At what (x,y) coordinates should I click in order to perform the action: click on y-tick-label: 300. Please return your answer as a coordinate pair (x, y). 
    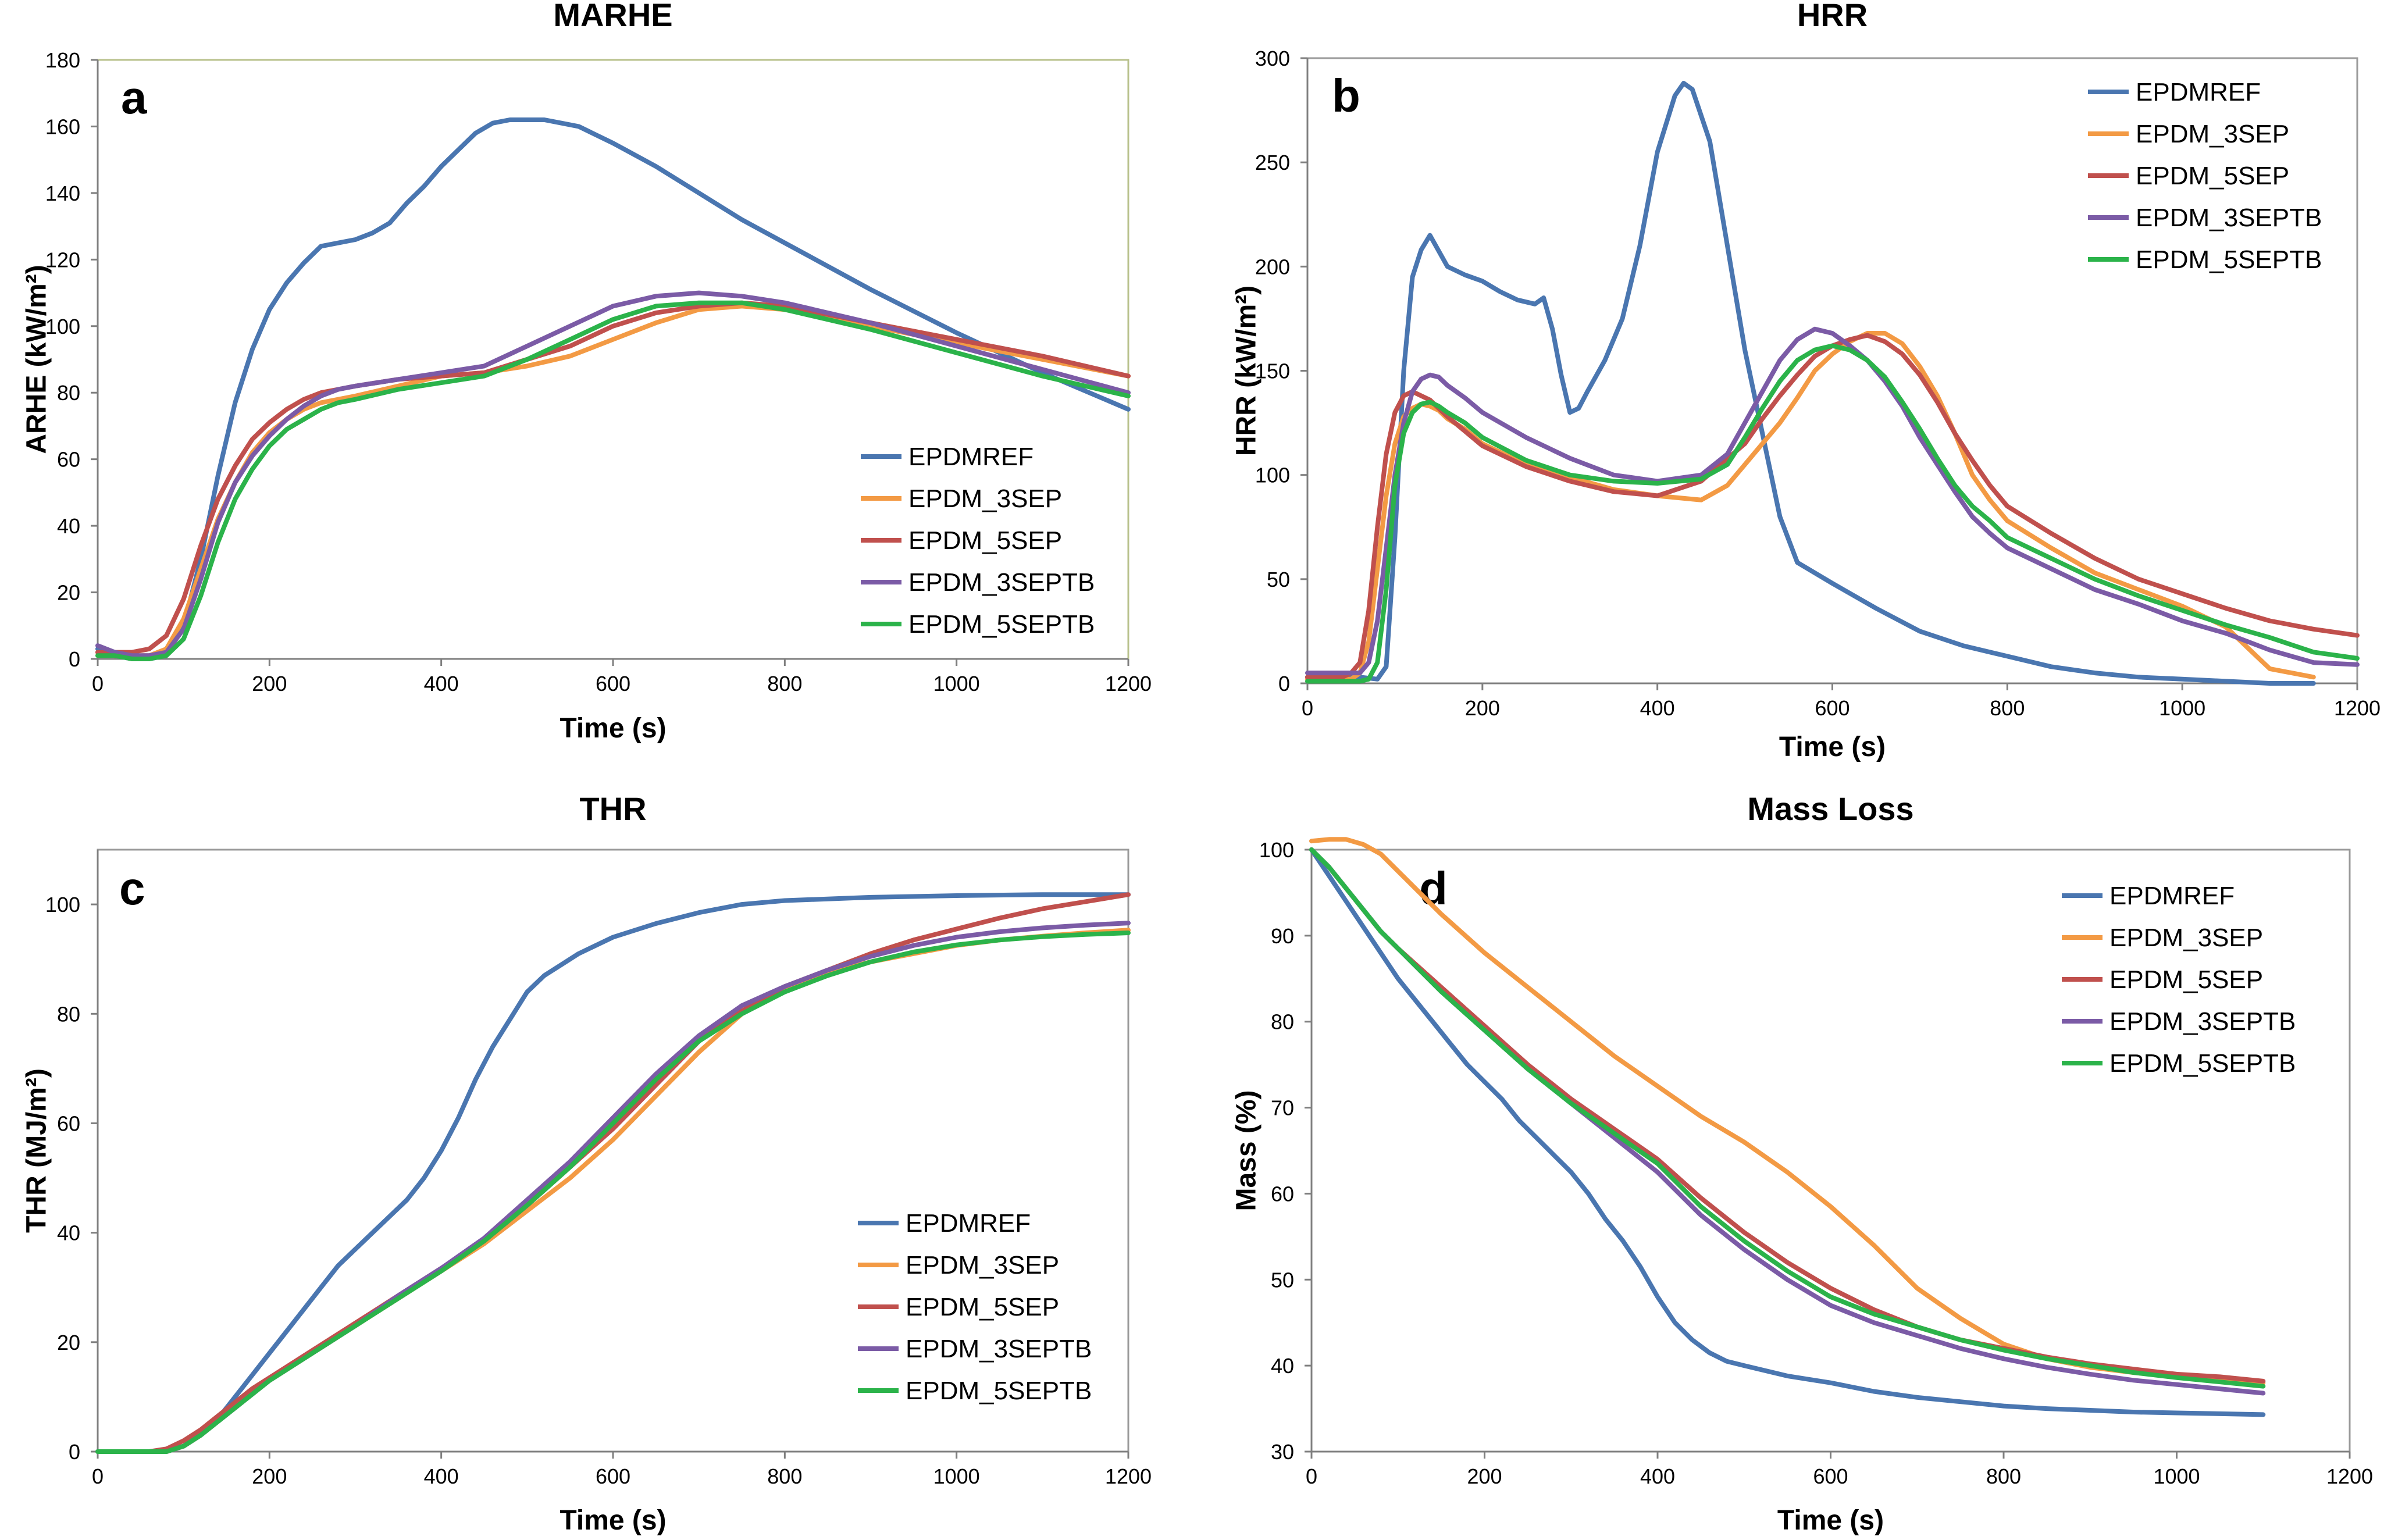
    Looking at the image, I should click on (1272, 58).